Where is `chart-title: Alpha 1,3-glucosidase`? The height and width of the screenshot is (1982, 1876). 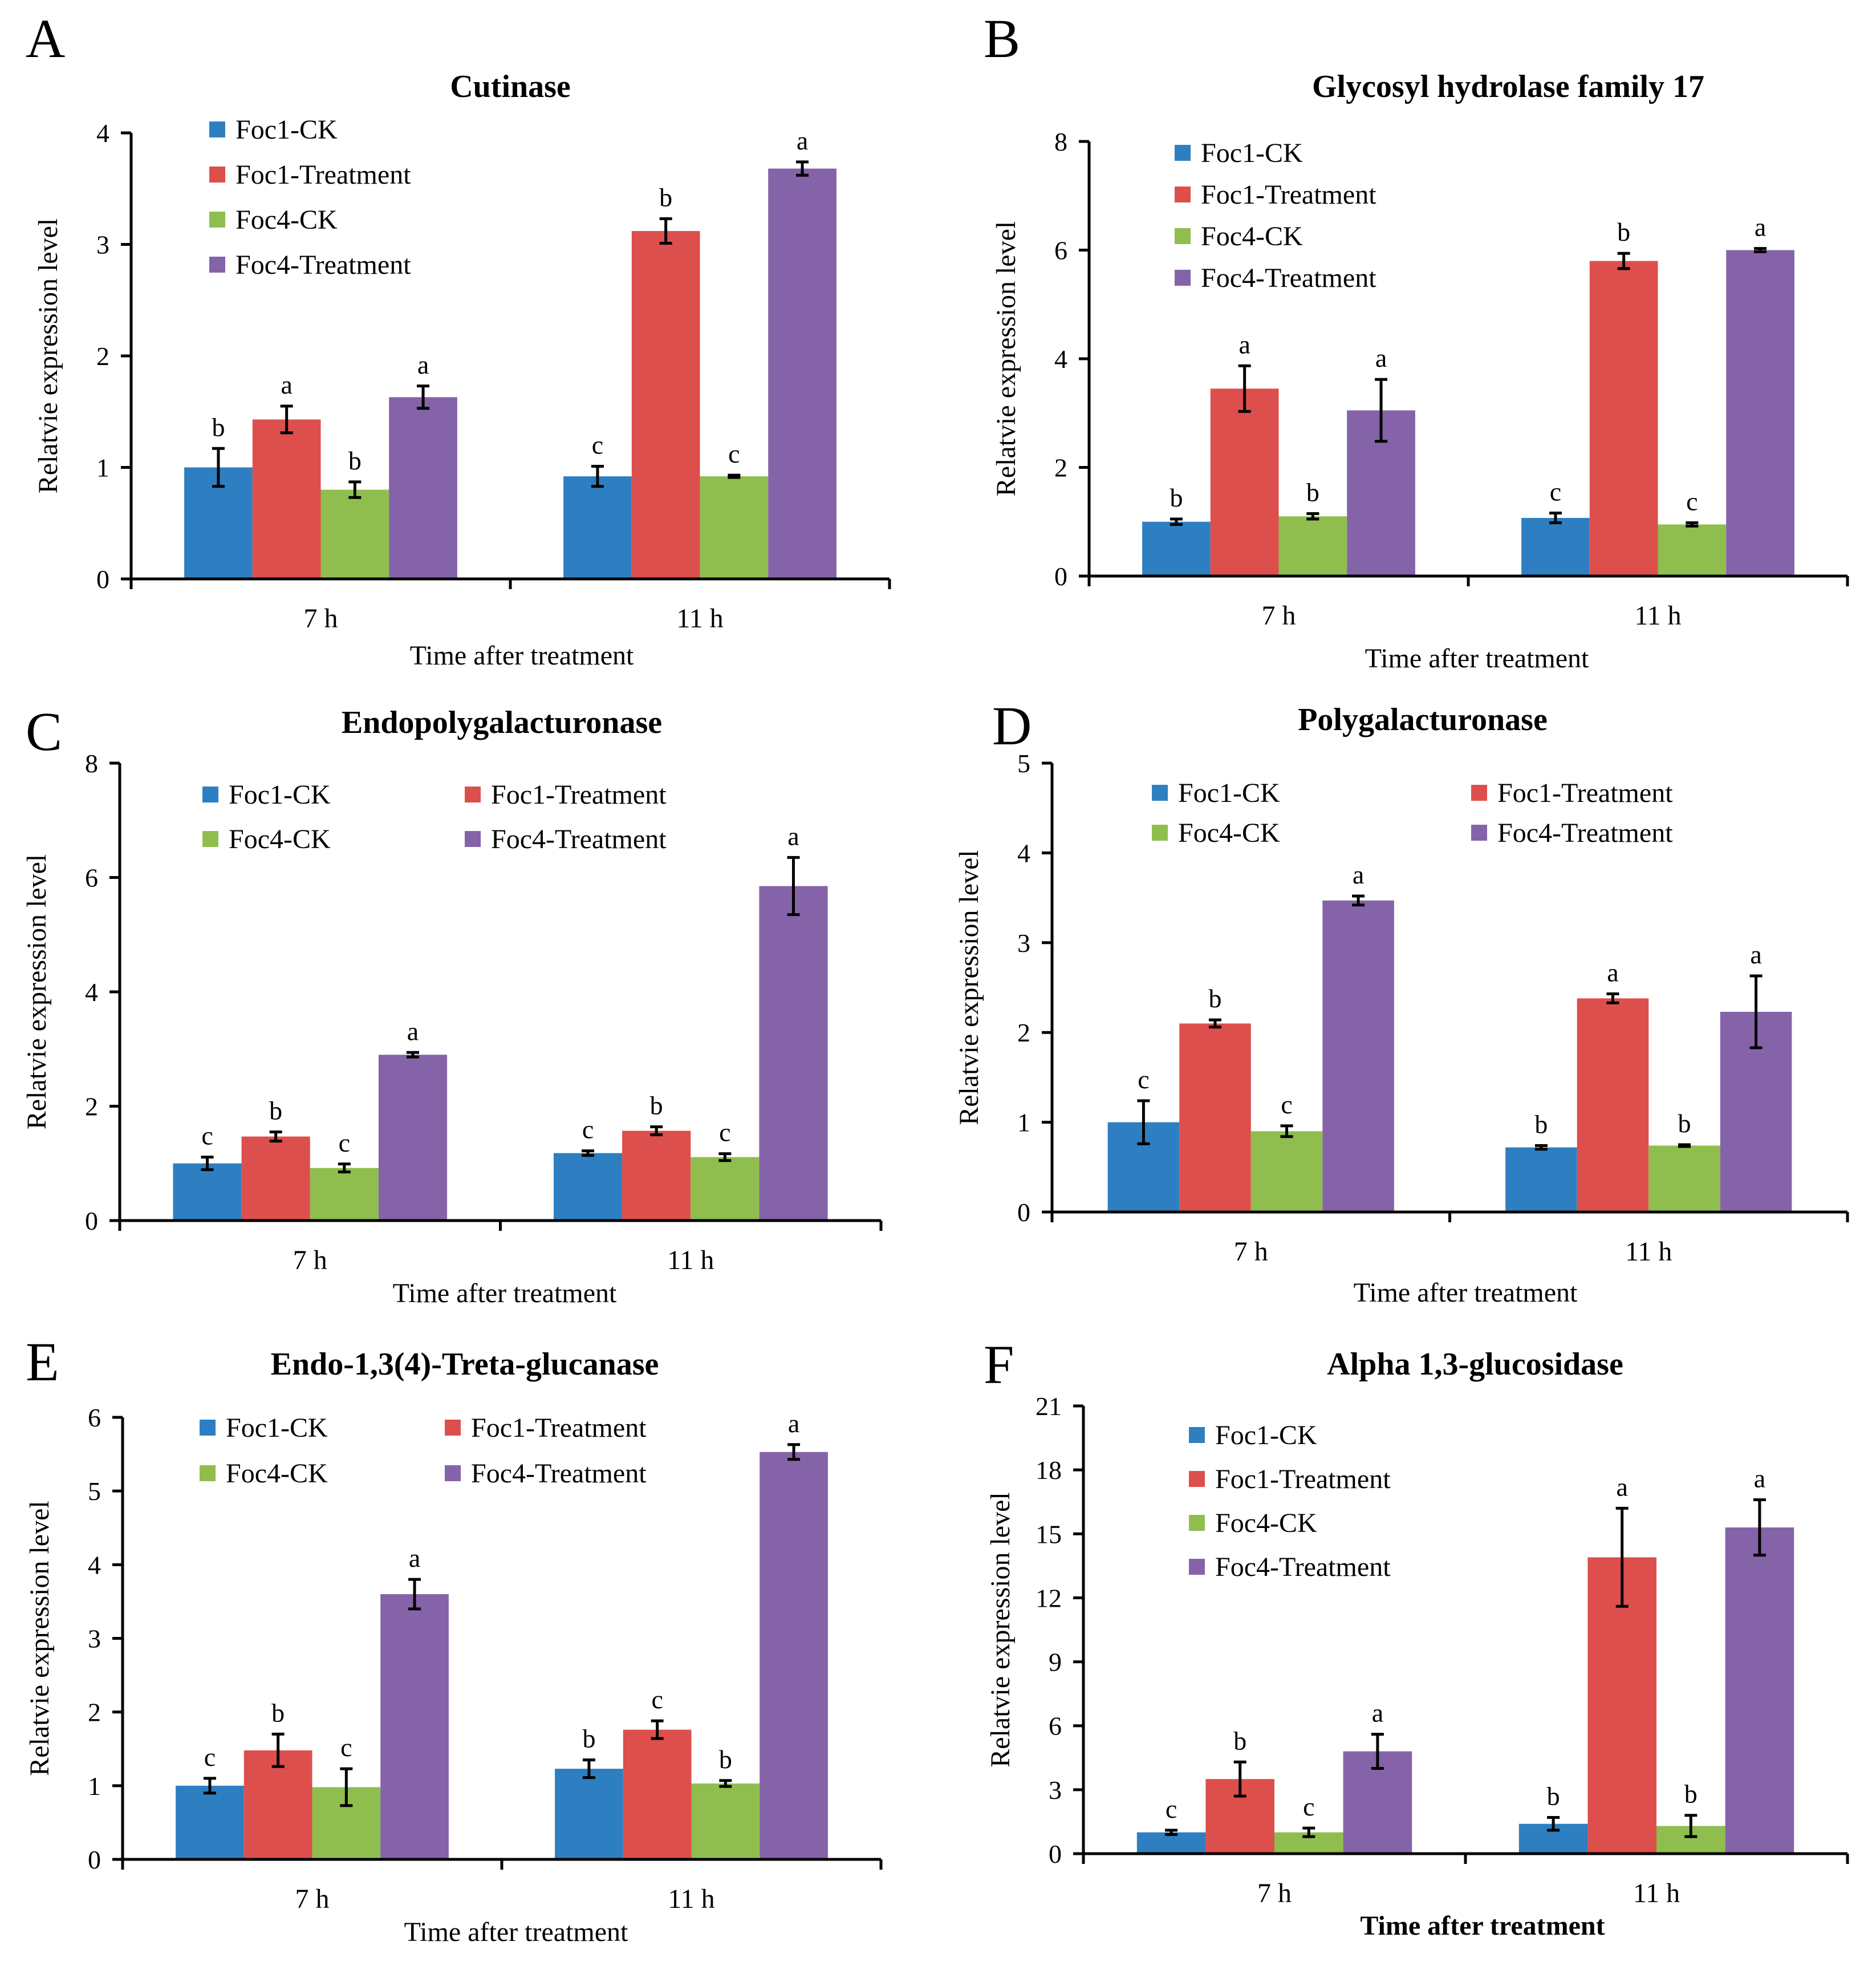 chart-title: Alpha 1,3-glucosidase is located at coordinates (1475, 1365).